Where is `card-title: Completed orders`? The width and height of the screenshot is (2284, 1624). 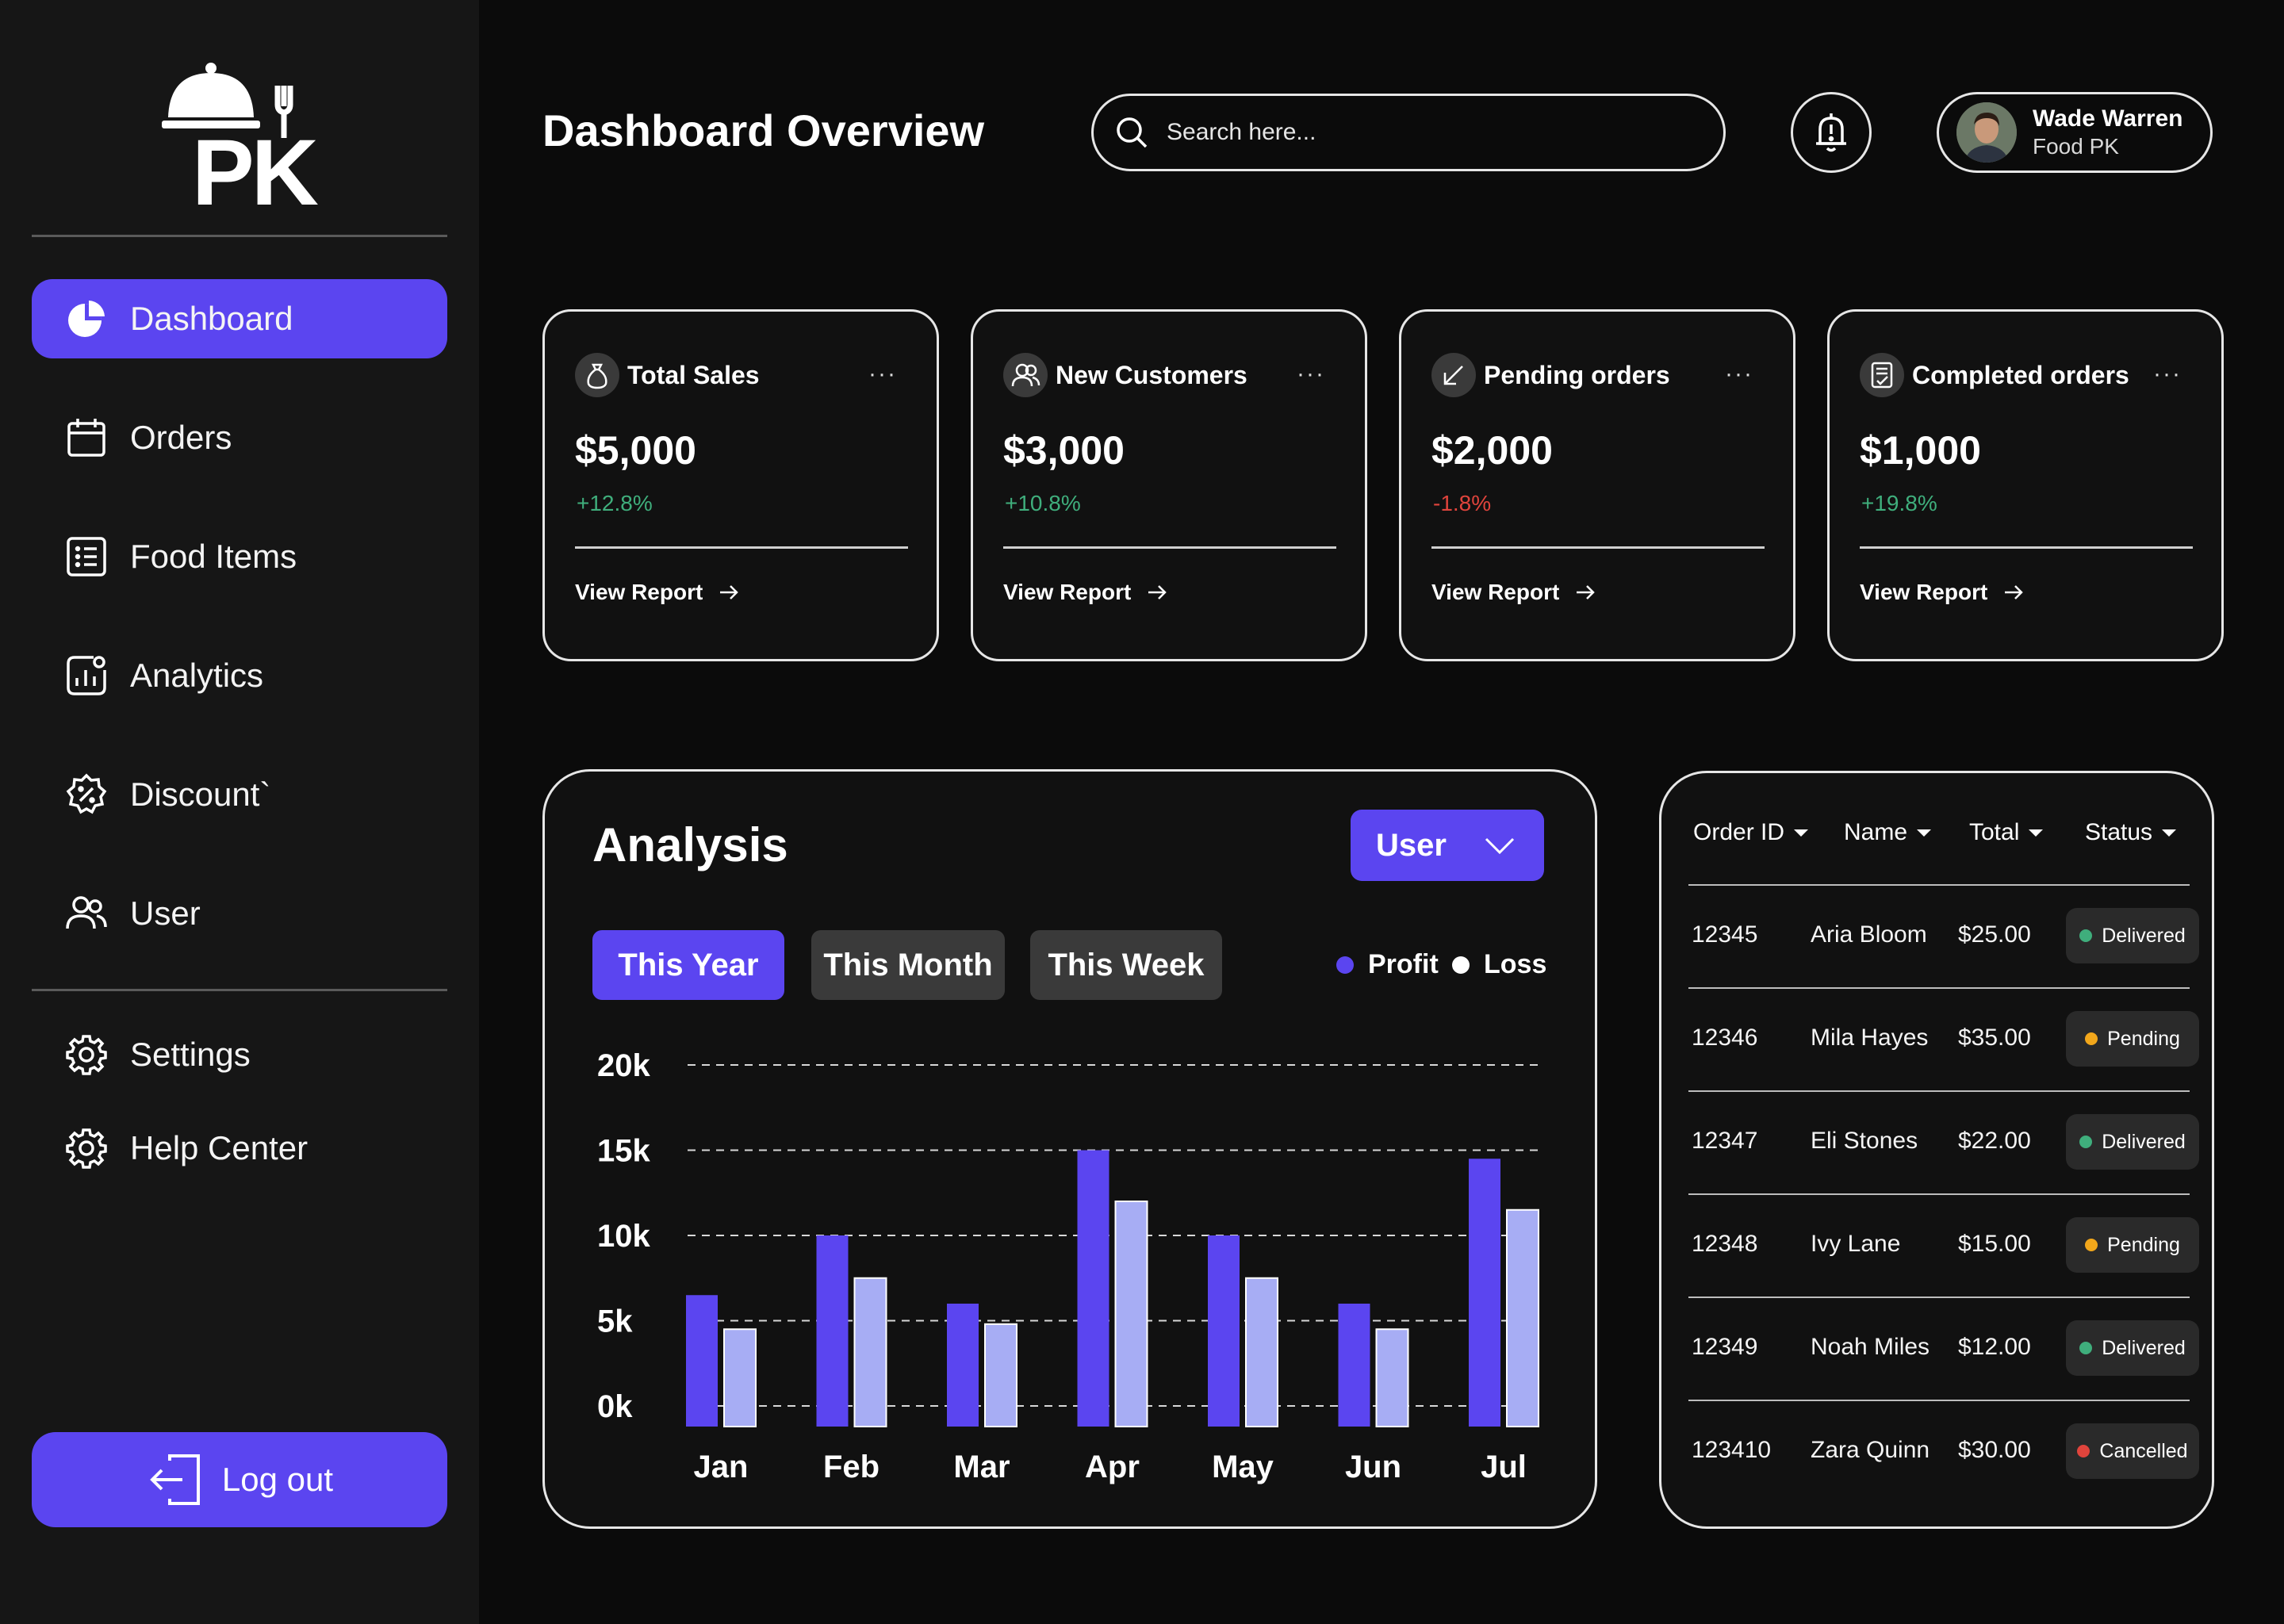 card-title: Completed orders is located at coordinates (2020, 374).